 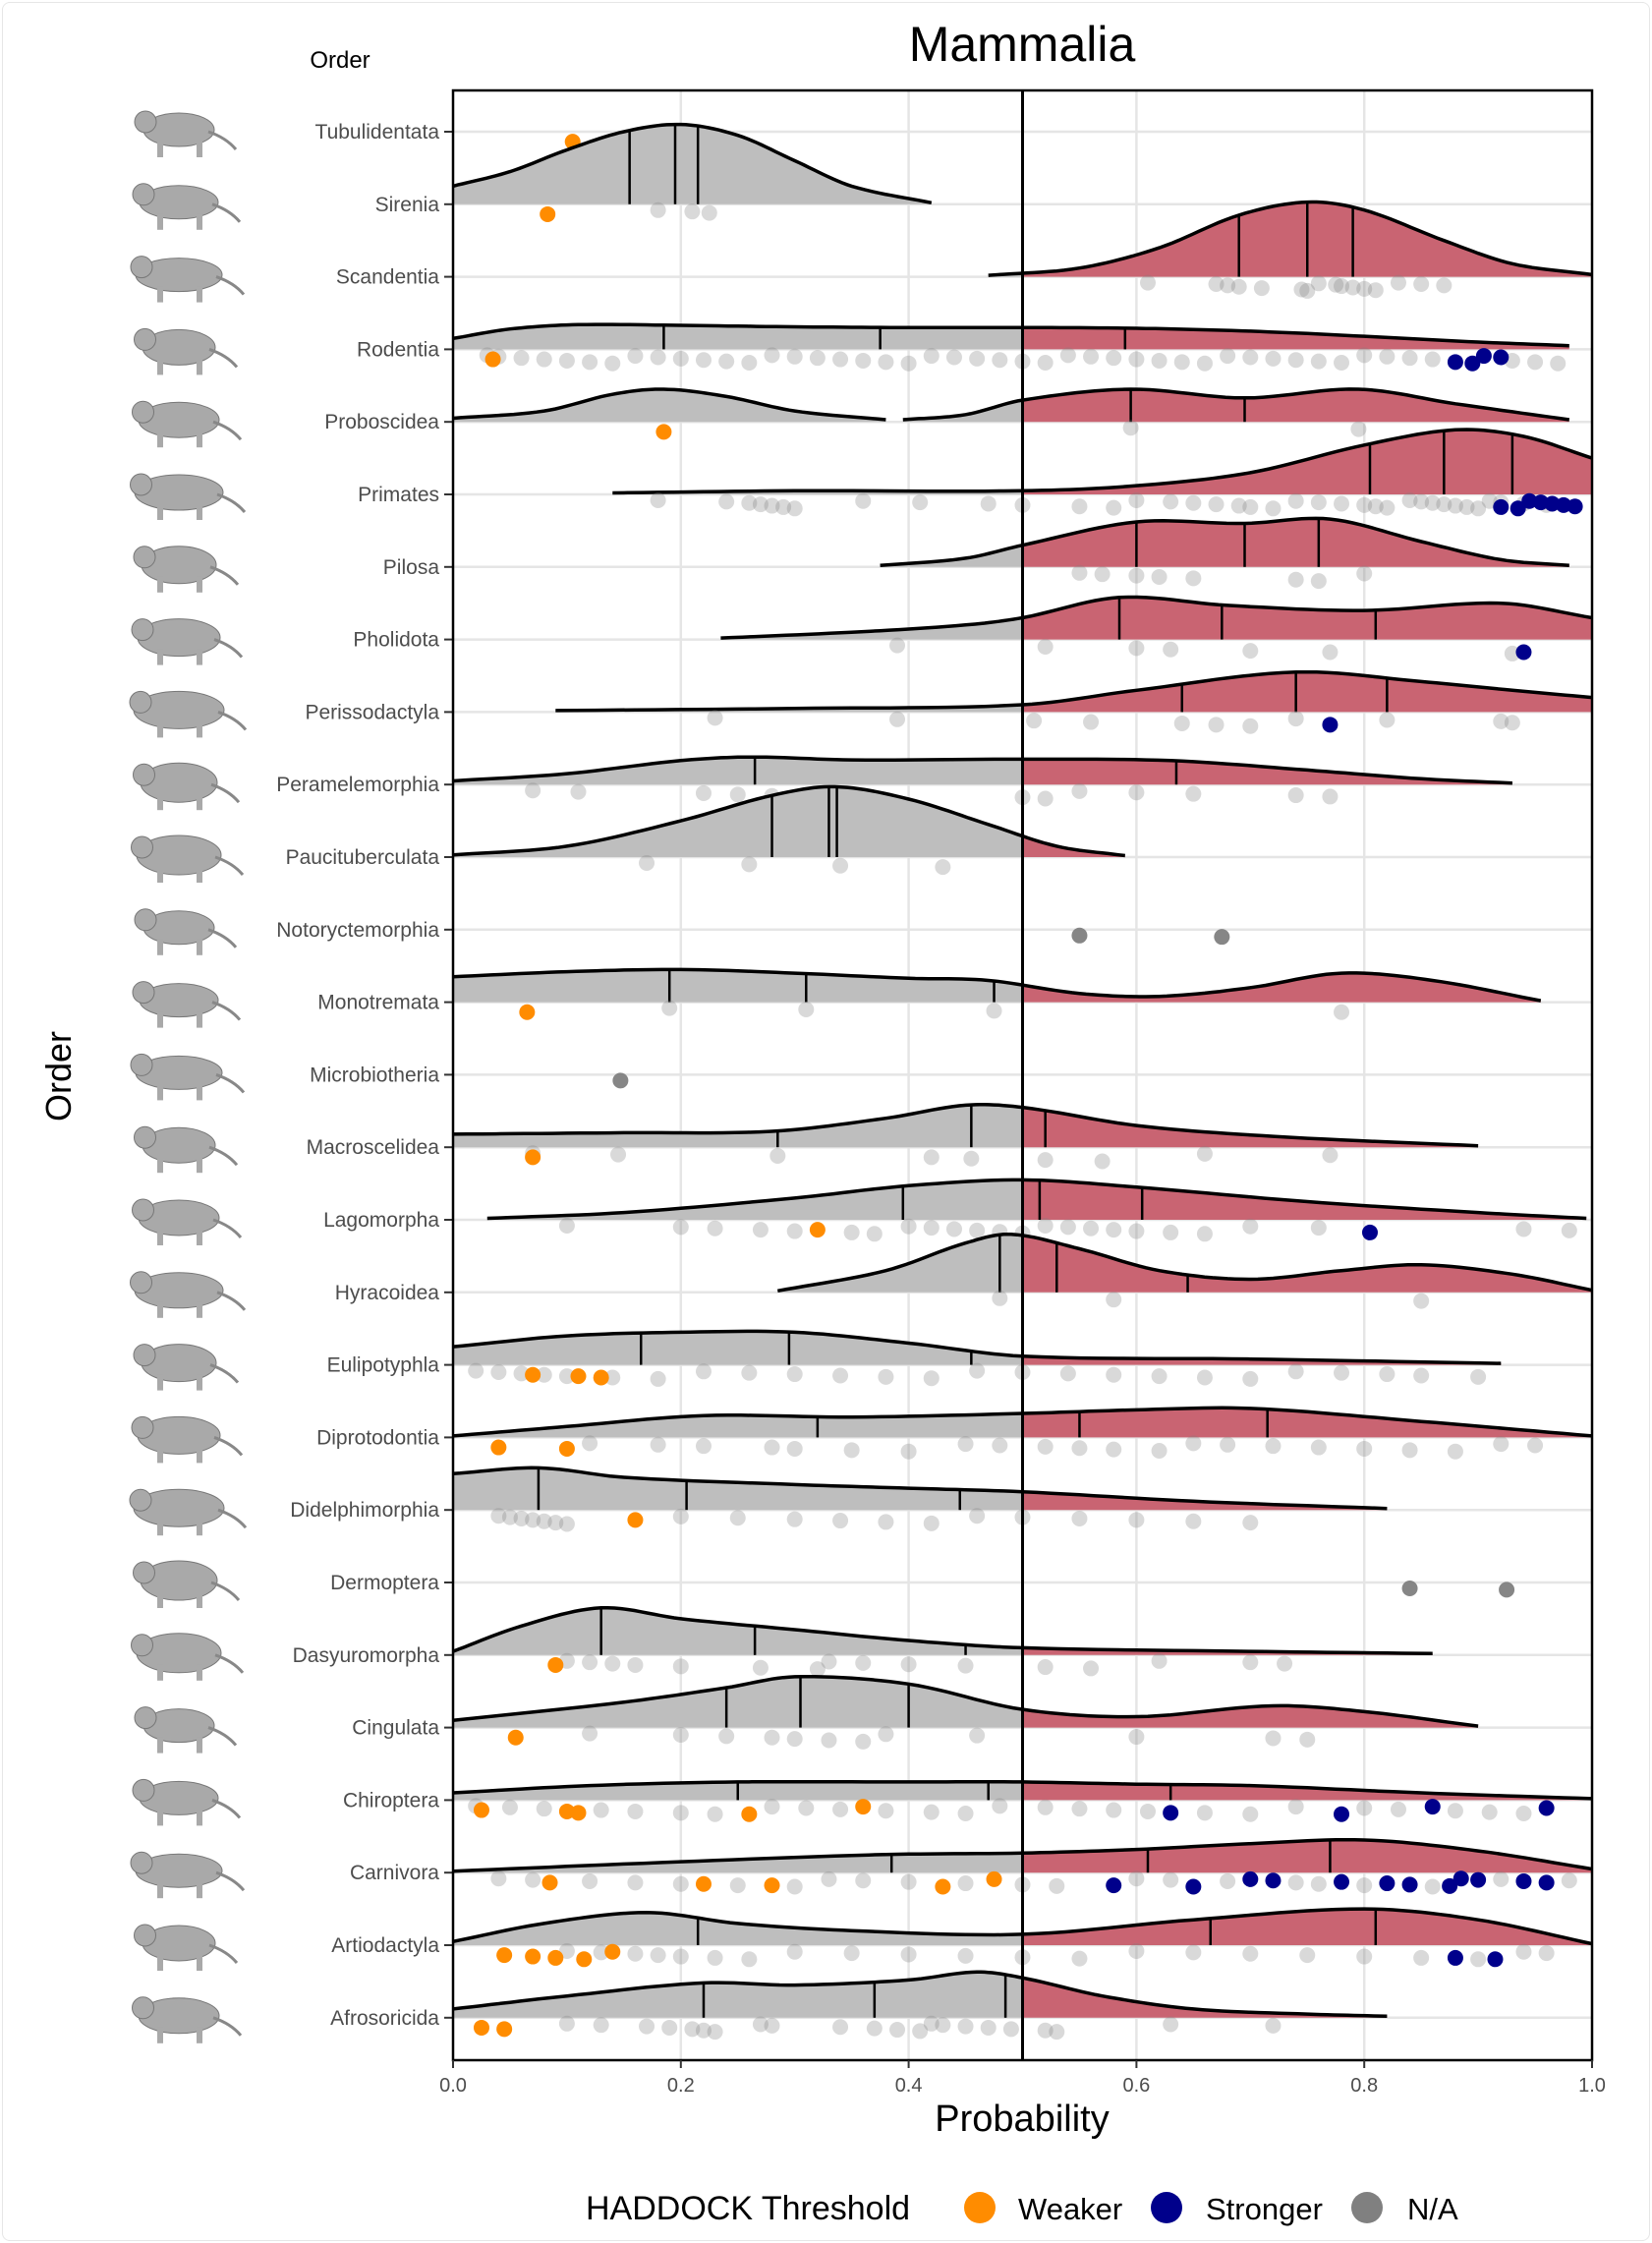 What do you see at coordinates (382, 422) in the screenshot?
I see `y-tick-label-proboscidea: Proboscidea` at bounding box center [382, 422].